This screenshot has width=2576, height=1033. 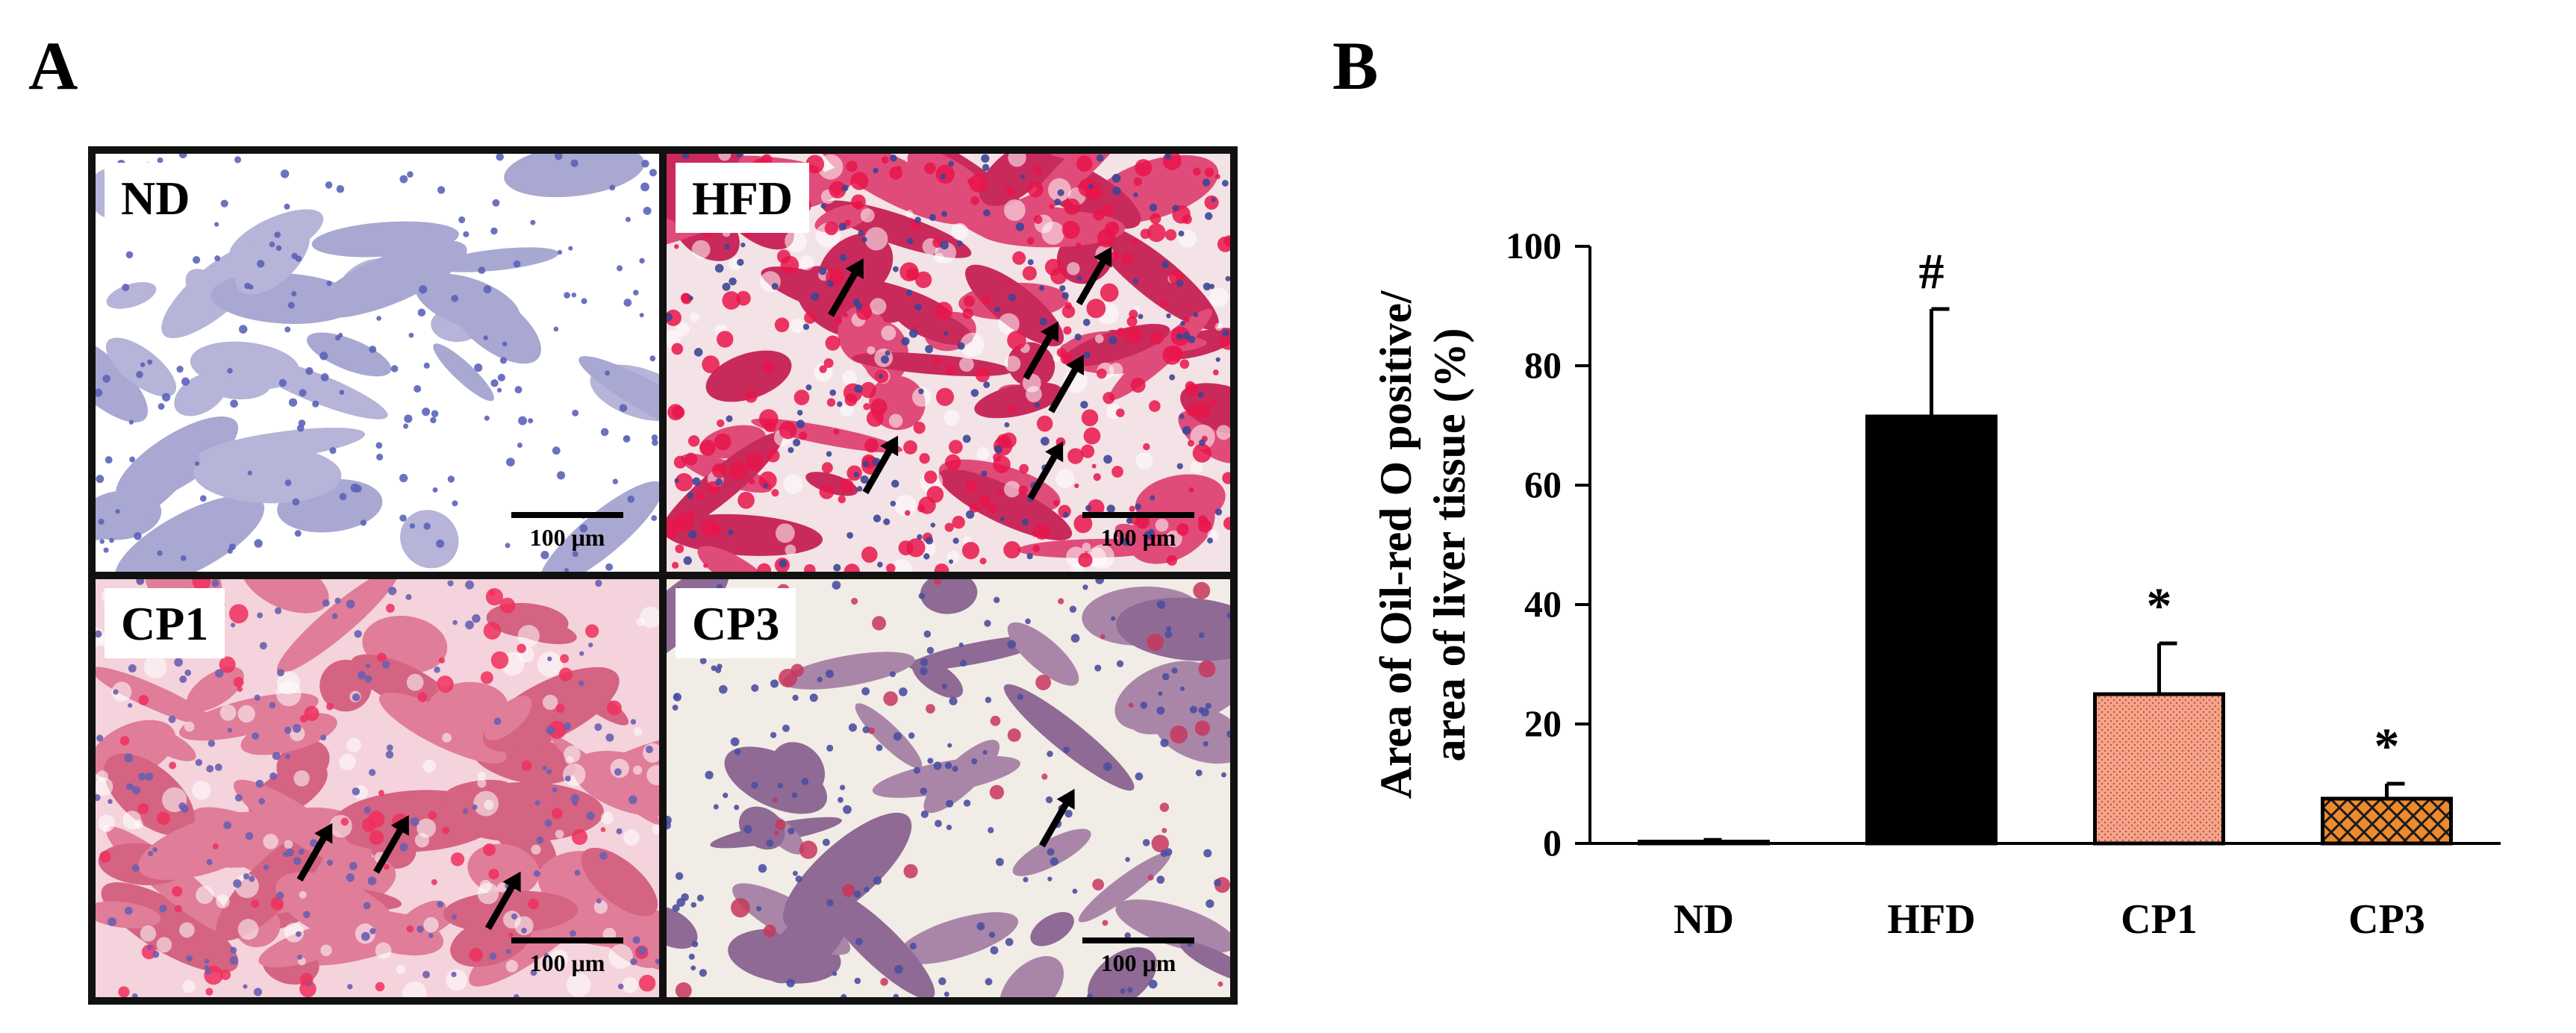 What do you see at coordinates (1932, 271) in the screenshot?
I see `significance-mark-hfd: #` at bounding box center [1932, 271].